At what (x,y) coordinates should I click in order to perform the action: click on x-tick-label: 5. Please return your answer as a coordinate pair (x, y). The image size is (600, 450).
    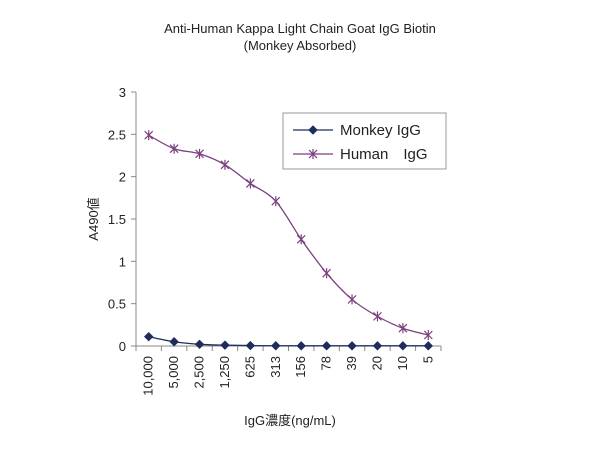
    Looking at the image, I should click on (427, 359).